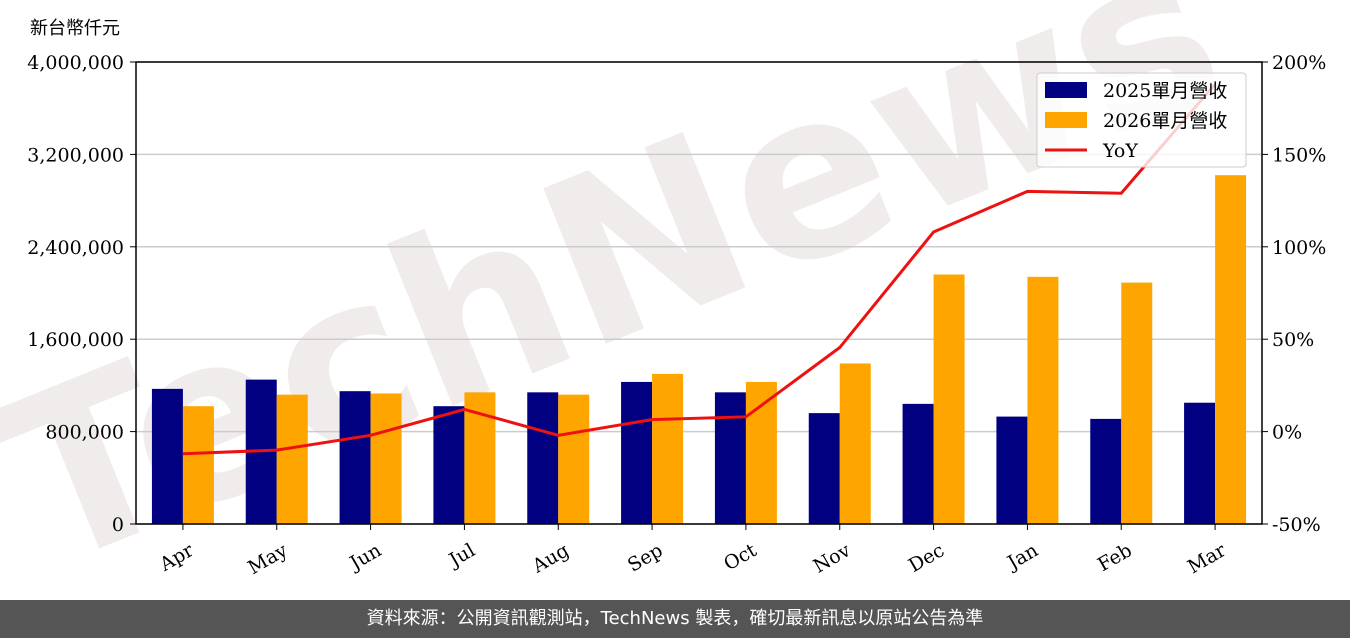 The width and height of the screenshot is (1350, 638). What do you see at coordinates (832, 558) in the screenshot?
I see `x-tick-label: Nov` at bounding box center [832, 558].